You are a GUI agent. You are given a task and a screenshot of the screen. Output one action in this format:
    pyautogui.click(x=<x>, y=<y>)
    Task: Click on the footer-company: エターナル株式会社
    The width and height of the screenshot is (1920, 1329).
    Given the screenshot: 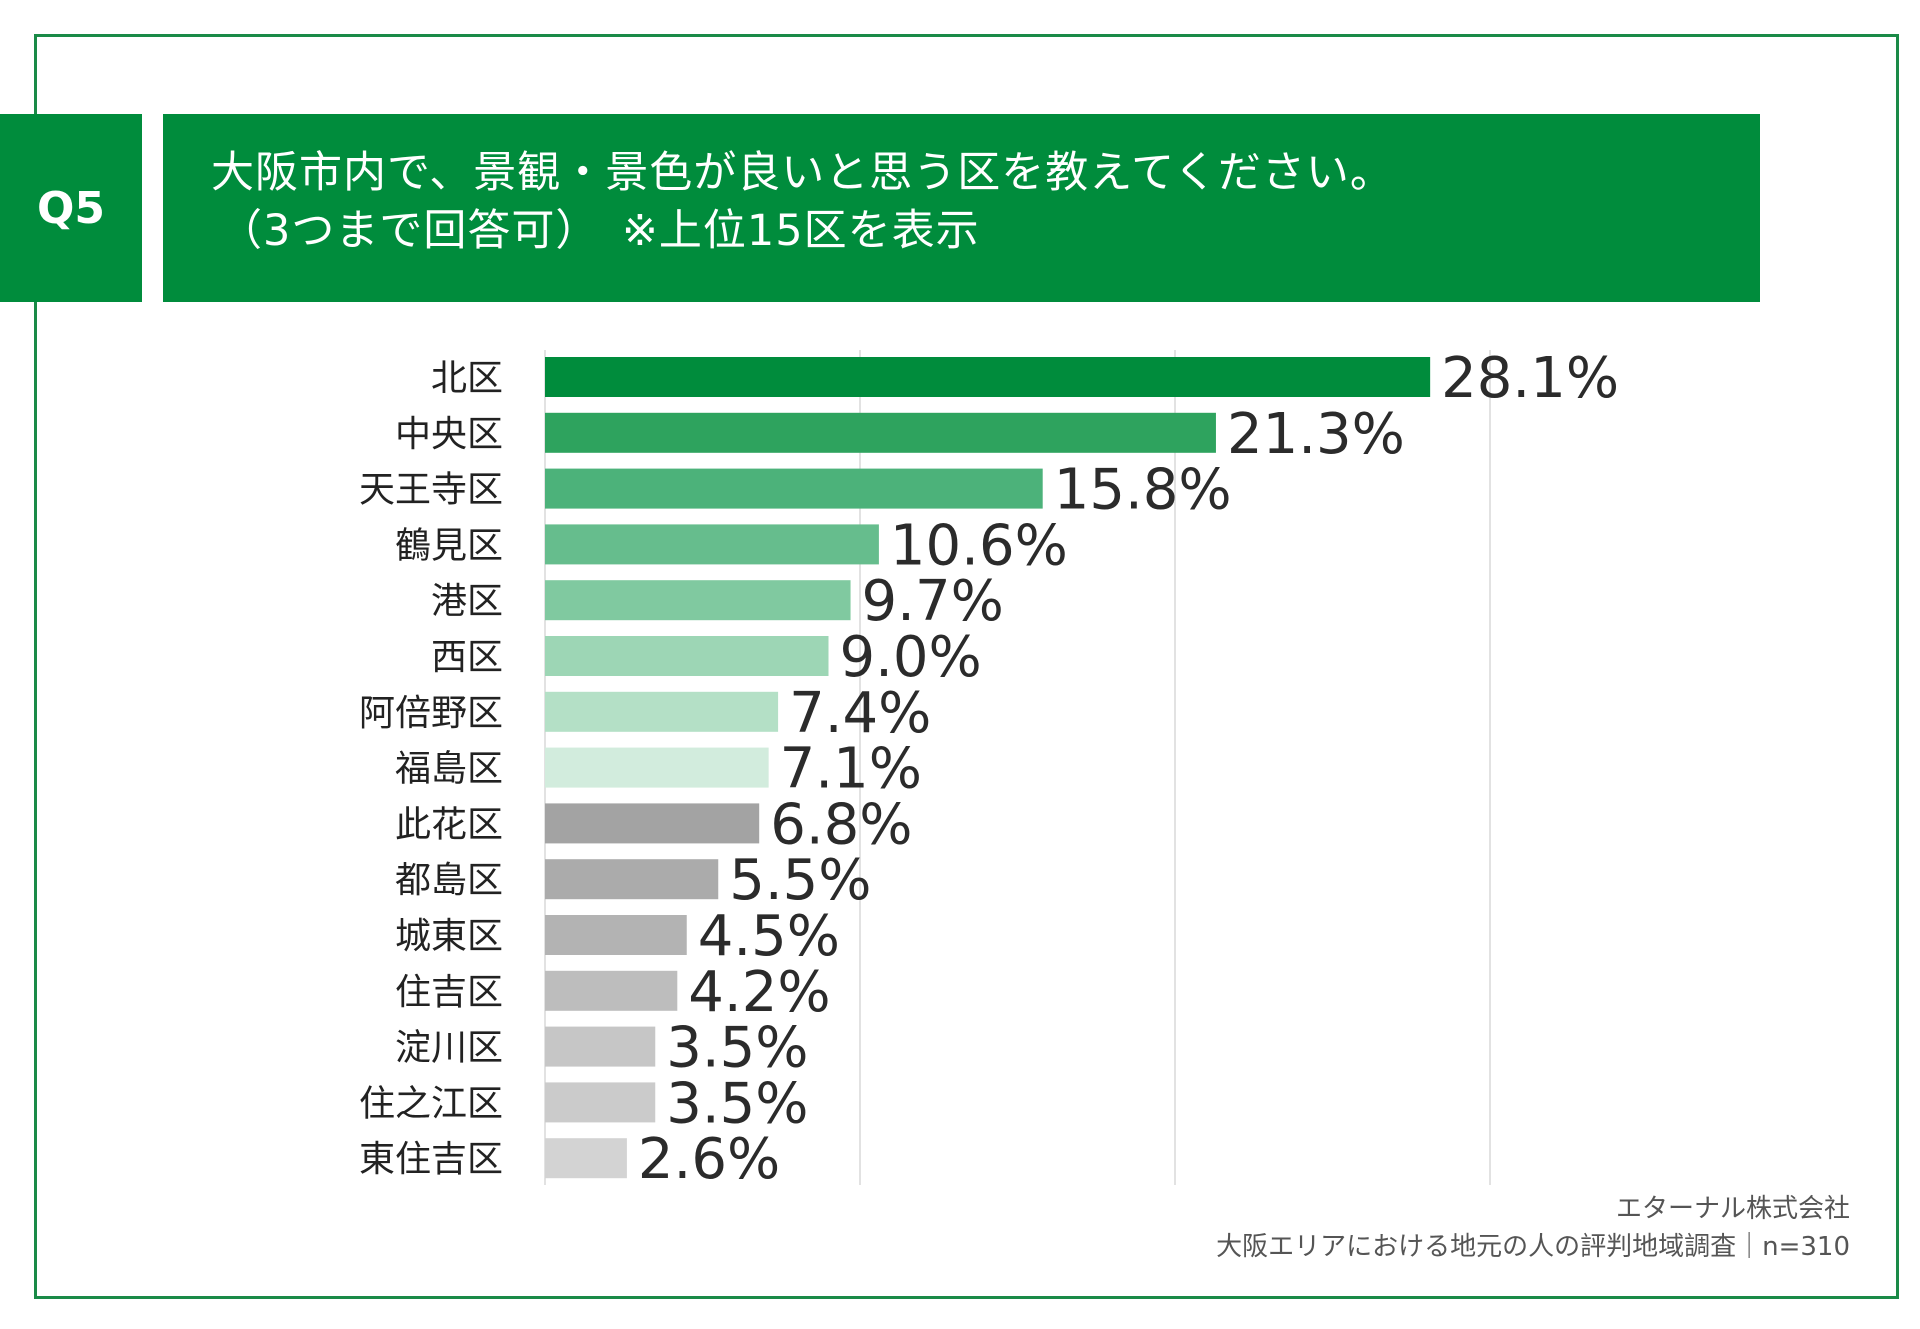 What is the action you would take?
    pyautogui.click(x=1732, y=1209)
    